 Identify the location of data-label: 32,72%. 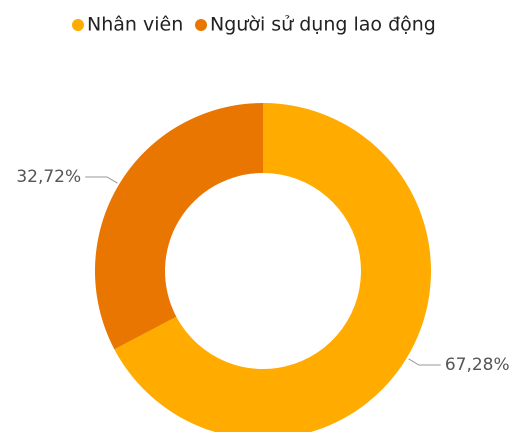
(48, 177).